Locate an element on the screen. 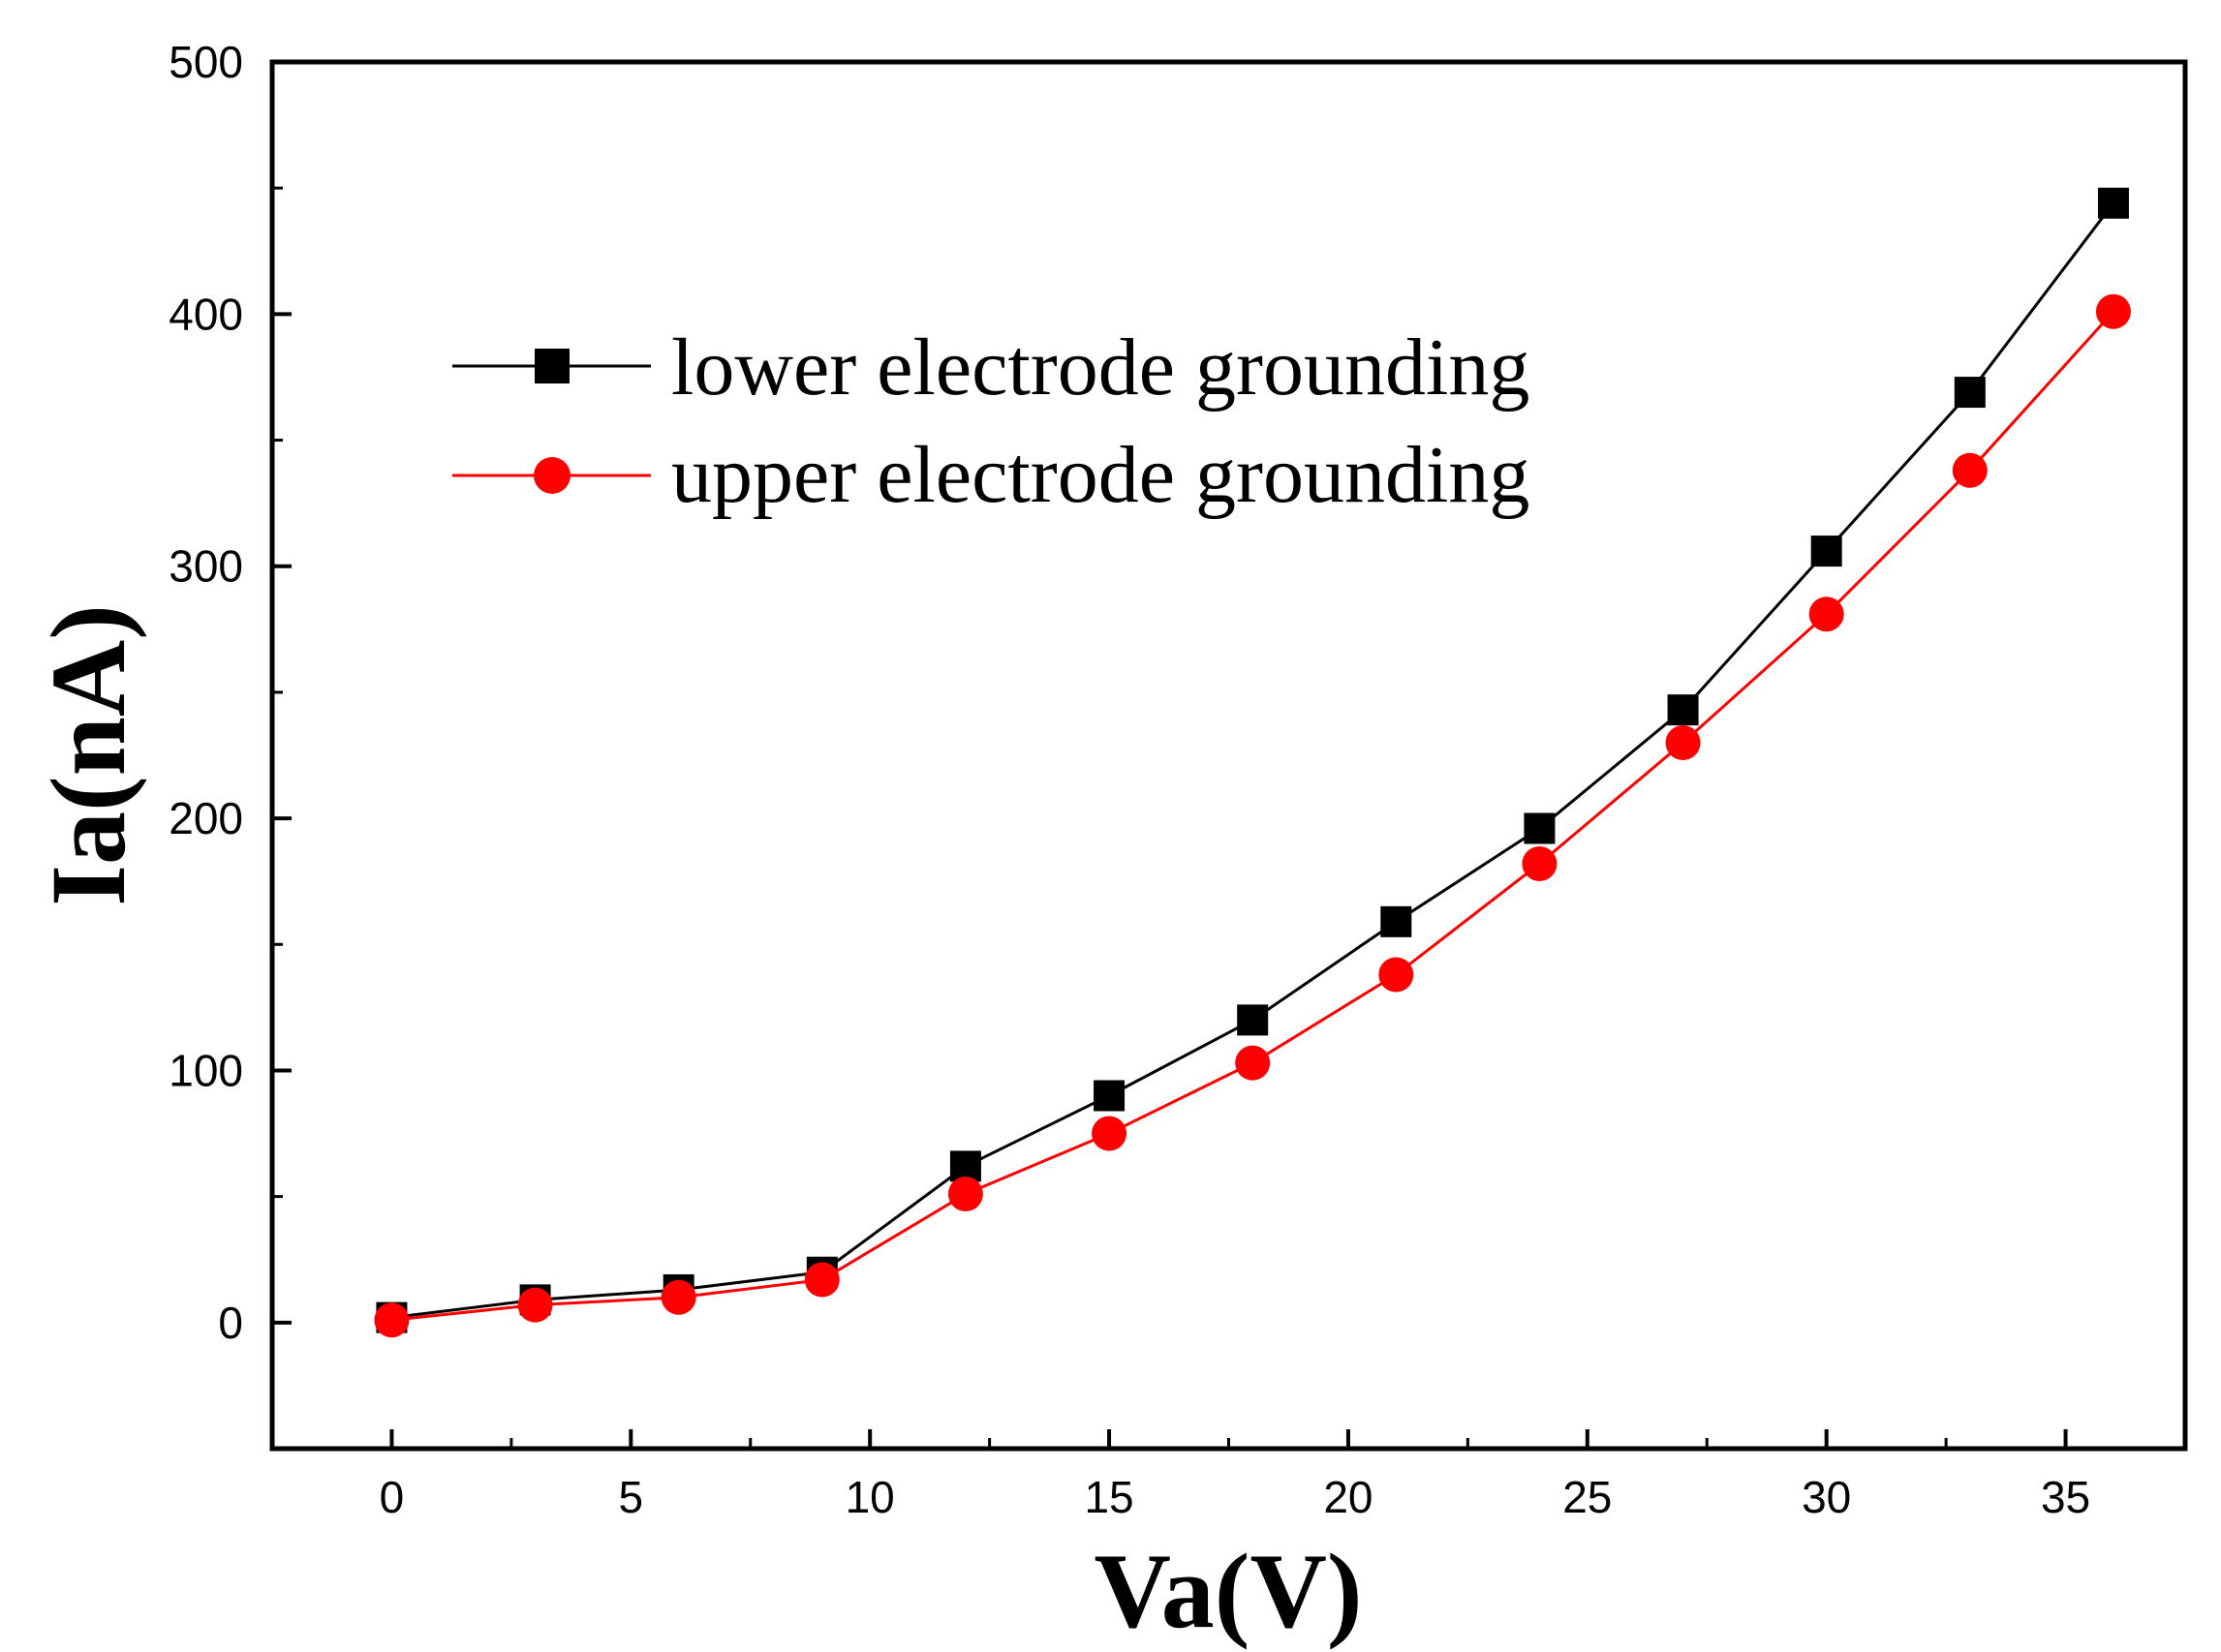  y-tick-label: 100 is located at coordinates (206, 1070).